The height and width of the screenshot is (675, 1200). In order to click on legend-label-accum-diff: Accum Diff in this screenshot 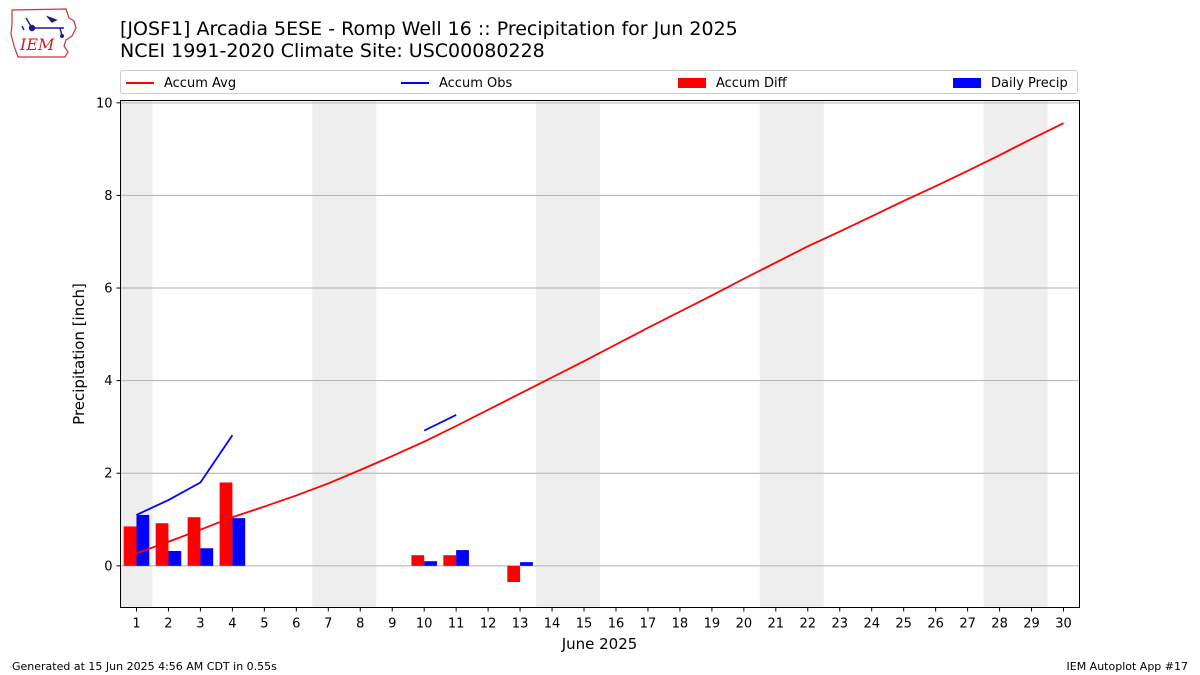, I will do `click(751, 83)`.